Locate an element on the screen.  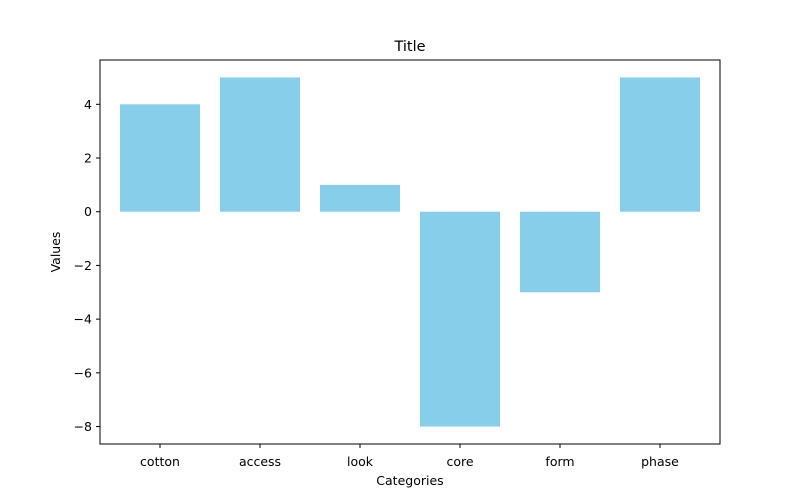
y-tick-label: −6 is located at coordinates (83, 372).